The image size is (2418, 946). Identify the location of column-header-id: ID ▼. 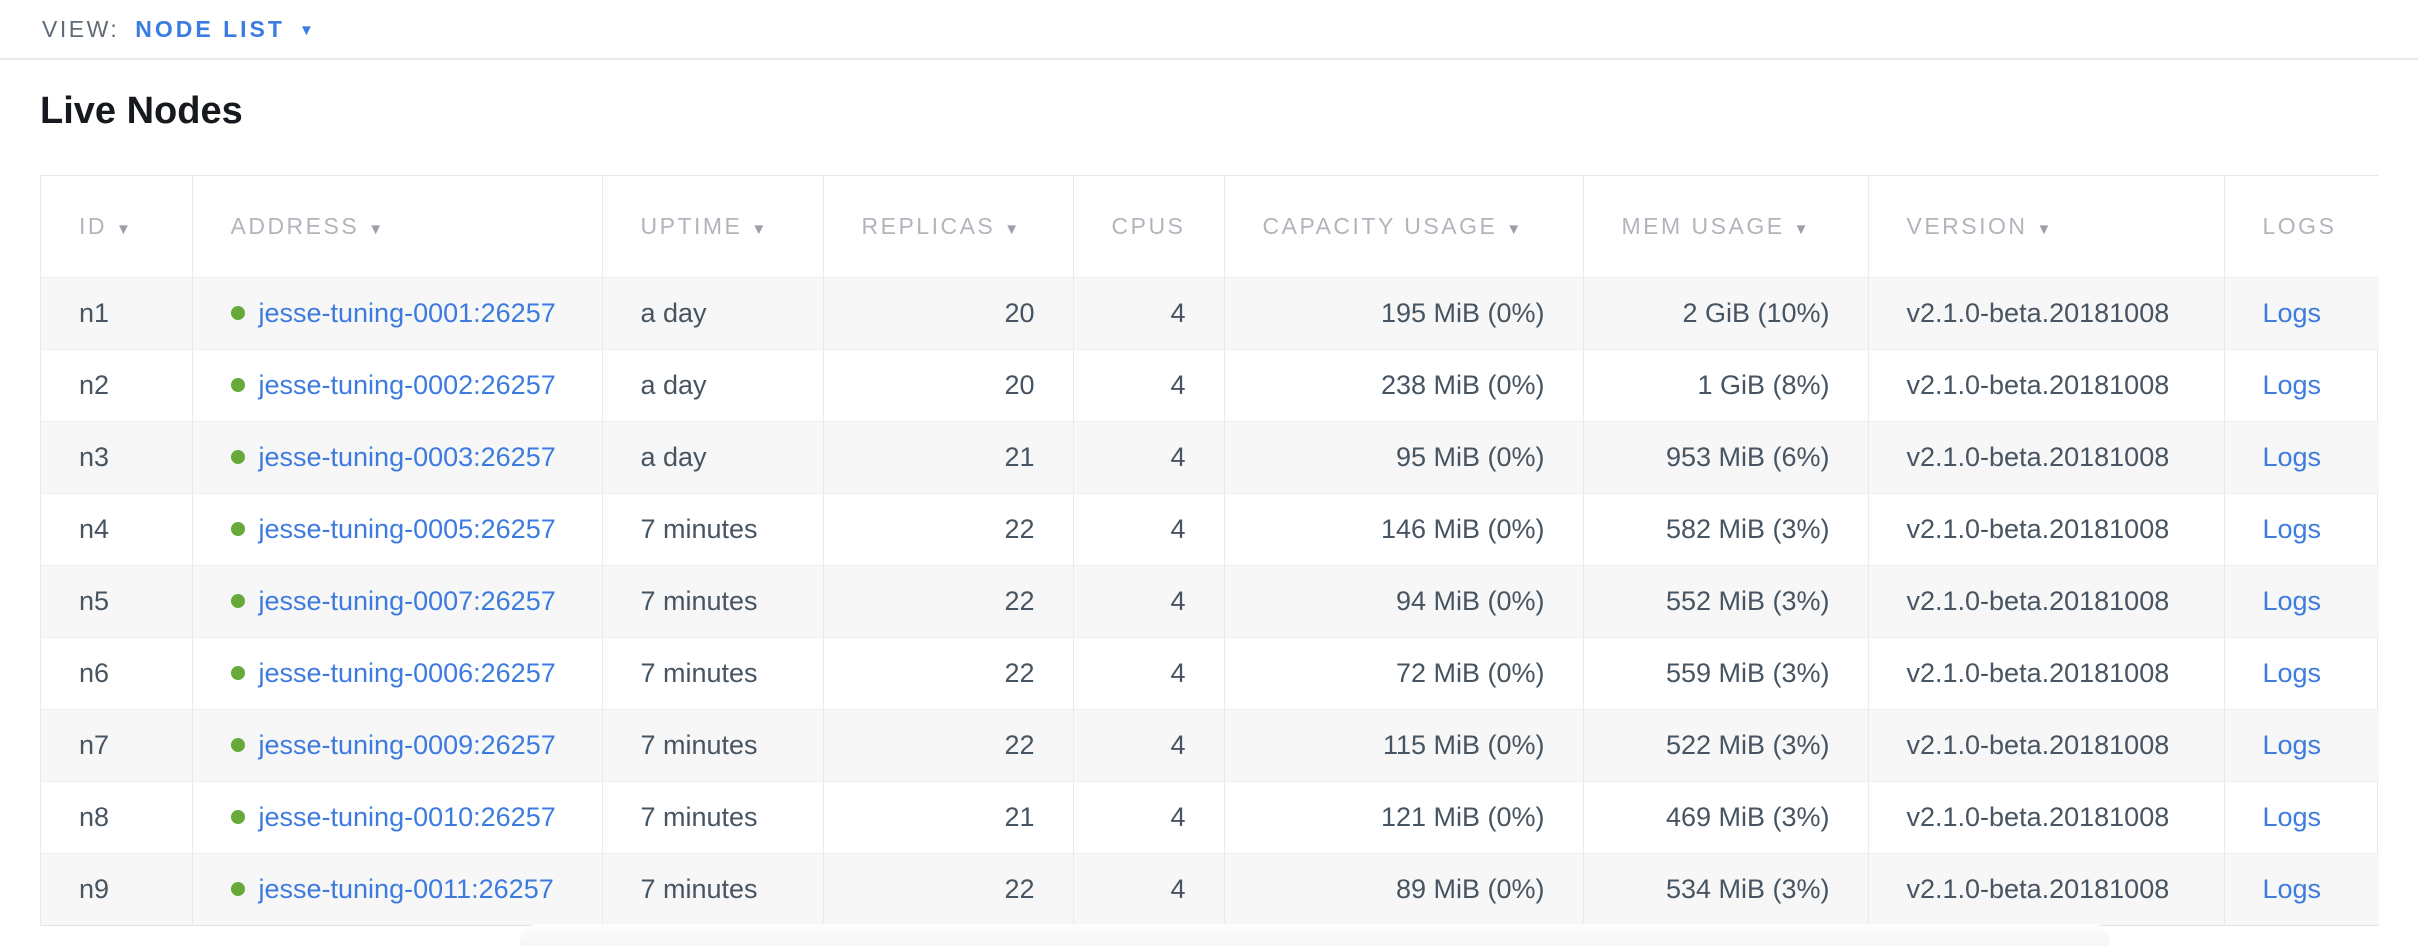
(116, 226).